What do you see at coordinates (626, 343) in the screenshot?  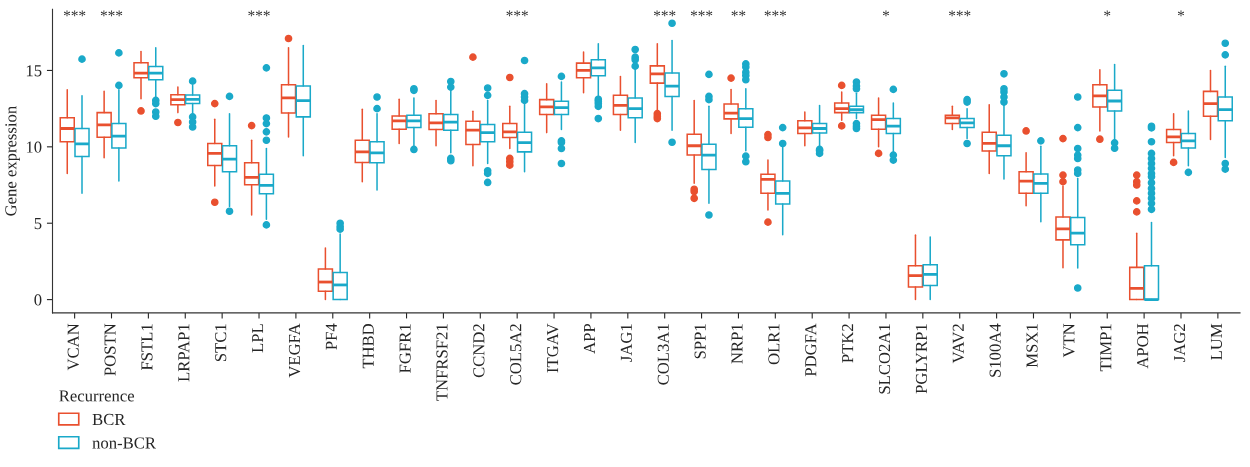 I see `x-tick-label: JAG1` at bounding box center [626, 343].